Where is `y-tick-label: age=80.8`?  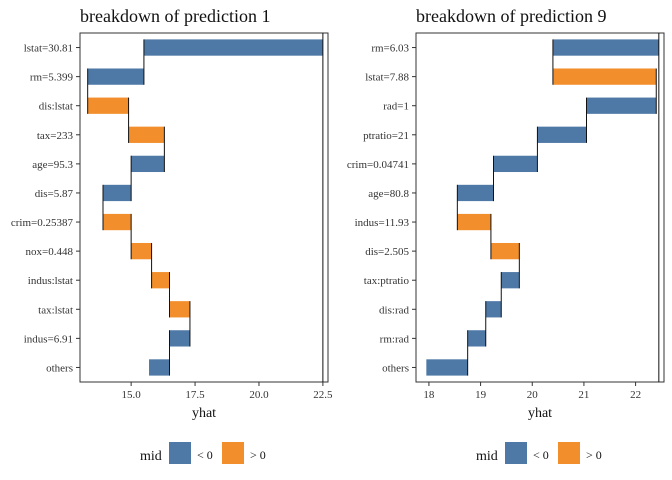 y-tick-label: age=80.8 is located at coordinates (388, 194).